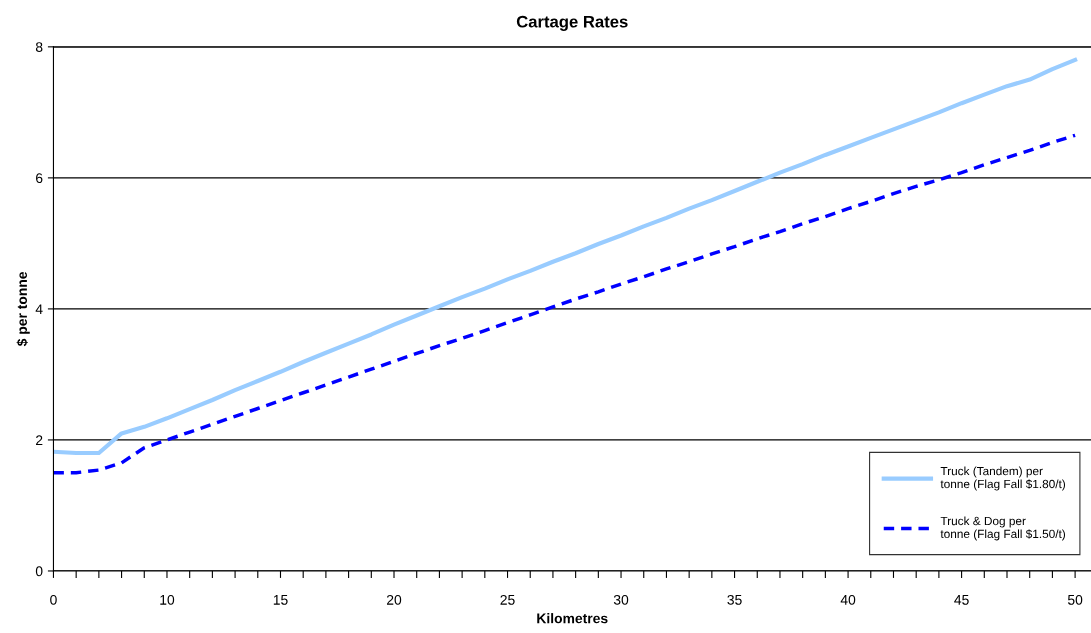 This screenshot has height=633, width=1091. I want to click on x-tick-label: 25, so click(507, 599).